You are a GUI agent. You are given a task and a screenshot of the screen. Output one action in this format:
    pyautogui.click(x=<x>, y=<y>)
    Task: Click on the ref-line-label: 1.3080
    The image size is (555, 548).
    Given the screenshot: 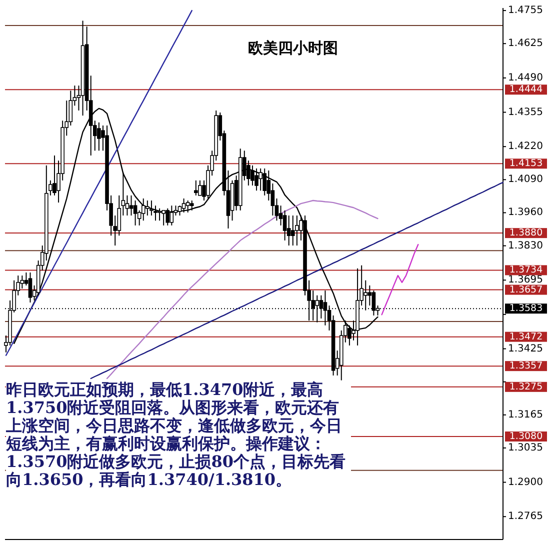 What is the action you would take?
    pyautogui.click(x=526, y=436)
    